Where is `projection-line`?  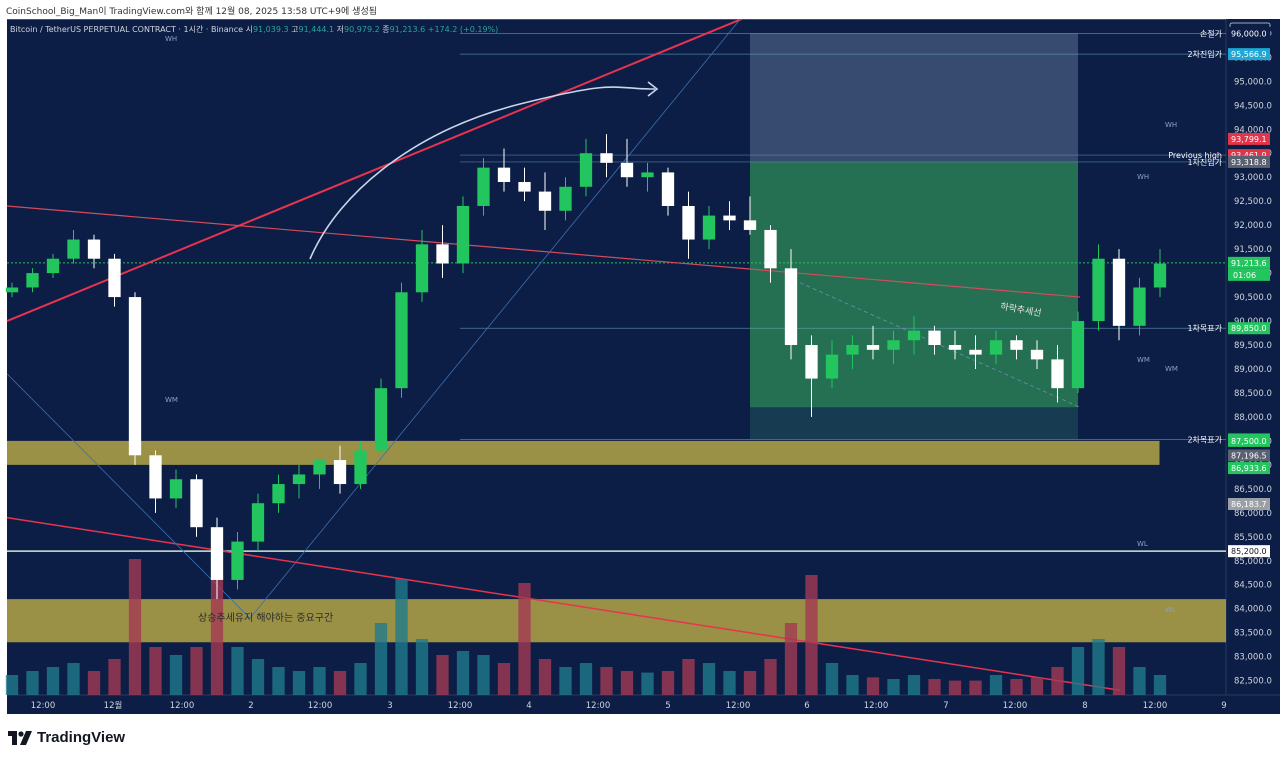 projection-line is located at coordinates (940, 345).